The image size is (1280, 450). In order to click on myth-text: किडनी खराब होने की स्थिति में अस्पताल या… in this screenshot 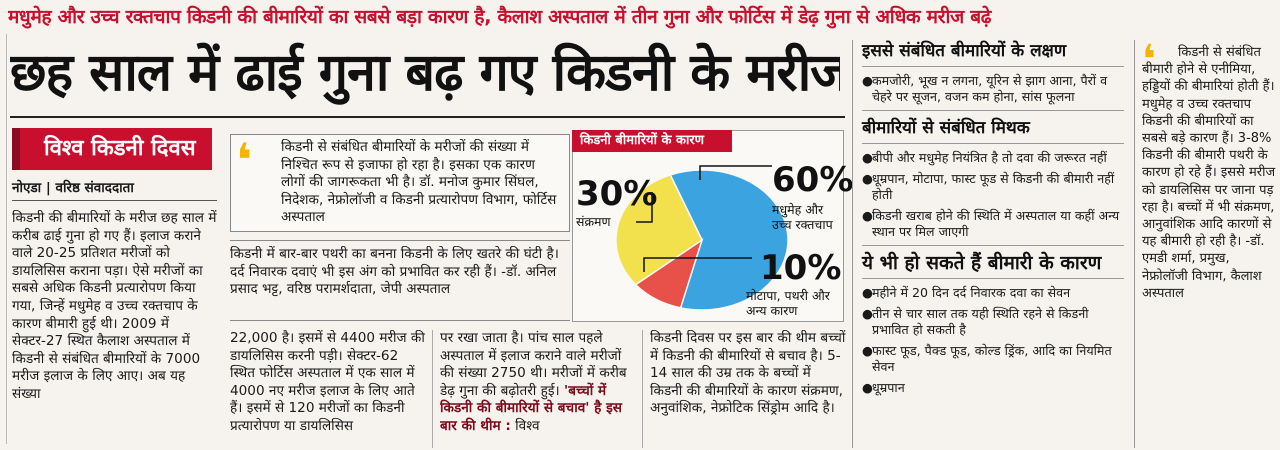, I will do `click(996, 223)`.